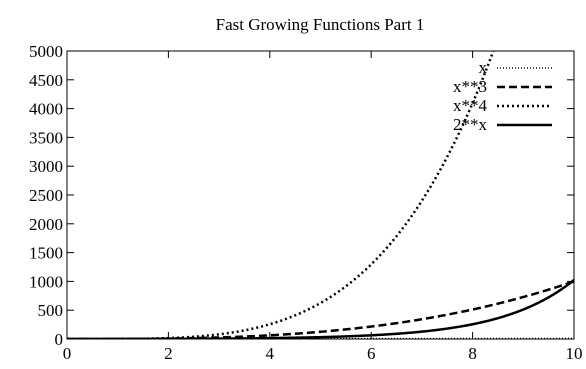 This screenshot has width=586, height=369. I want to click on y-tick-label: 1500, so click(46, 253).